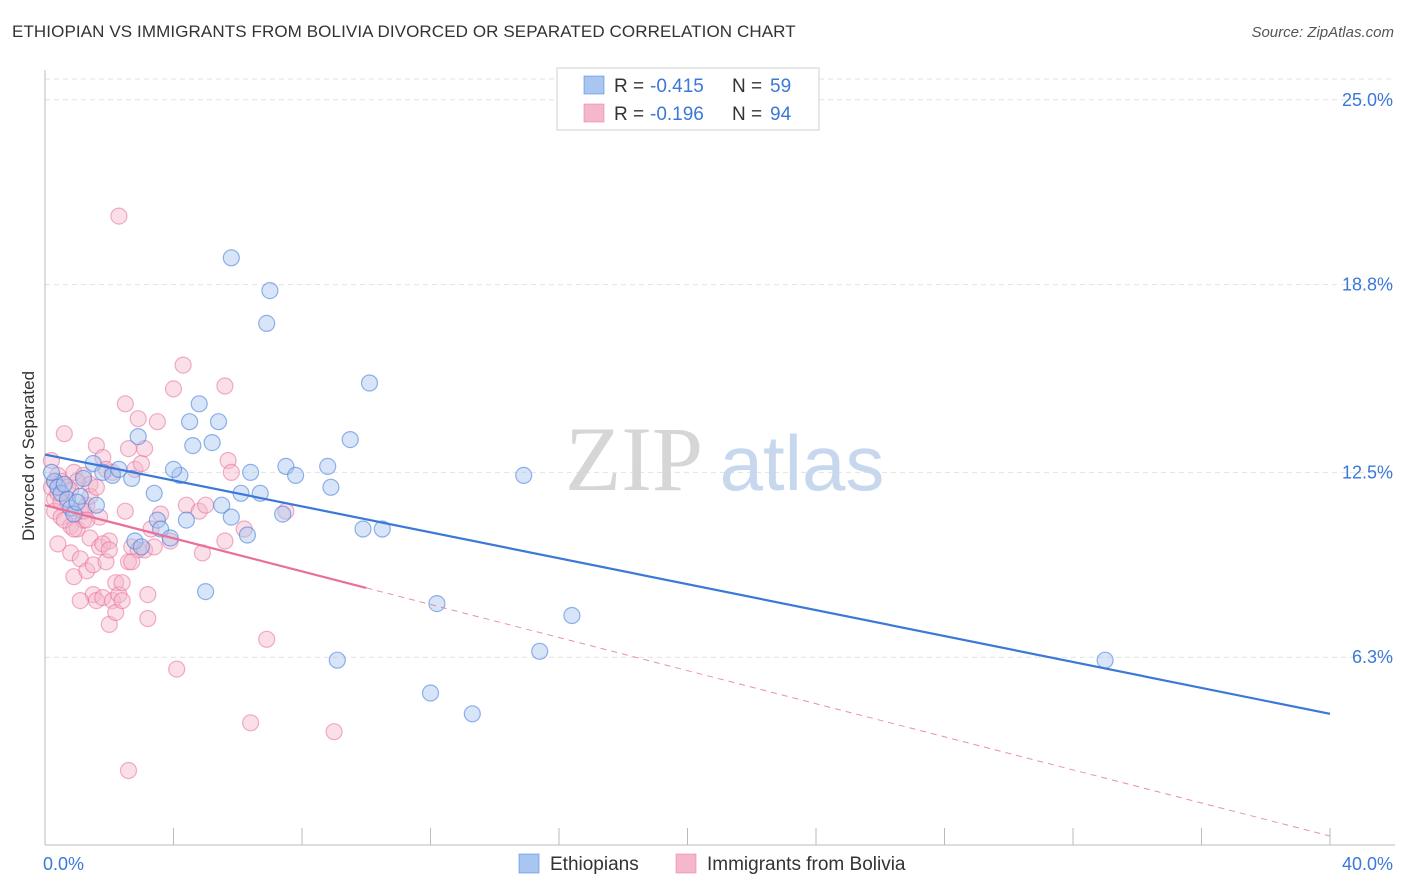 Image resolution: width=1406 pixels, height=892 pixels. I want to click on bottom-legend-swatch-bolivia, so click(686, 863).